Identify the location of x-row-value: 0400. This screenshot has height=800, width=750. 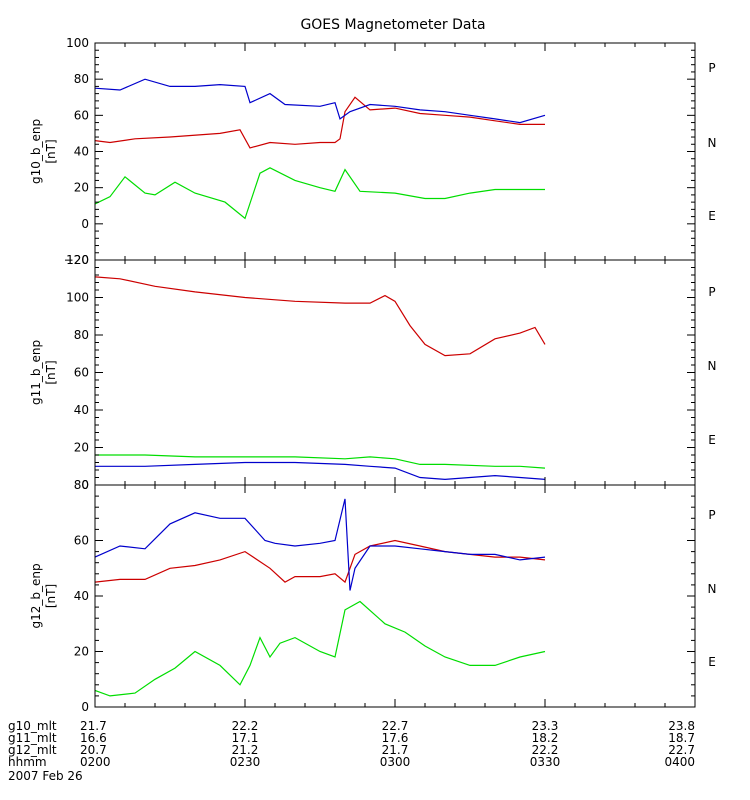
(679, 762).